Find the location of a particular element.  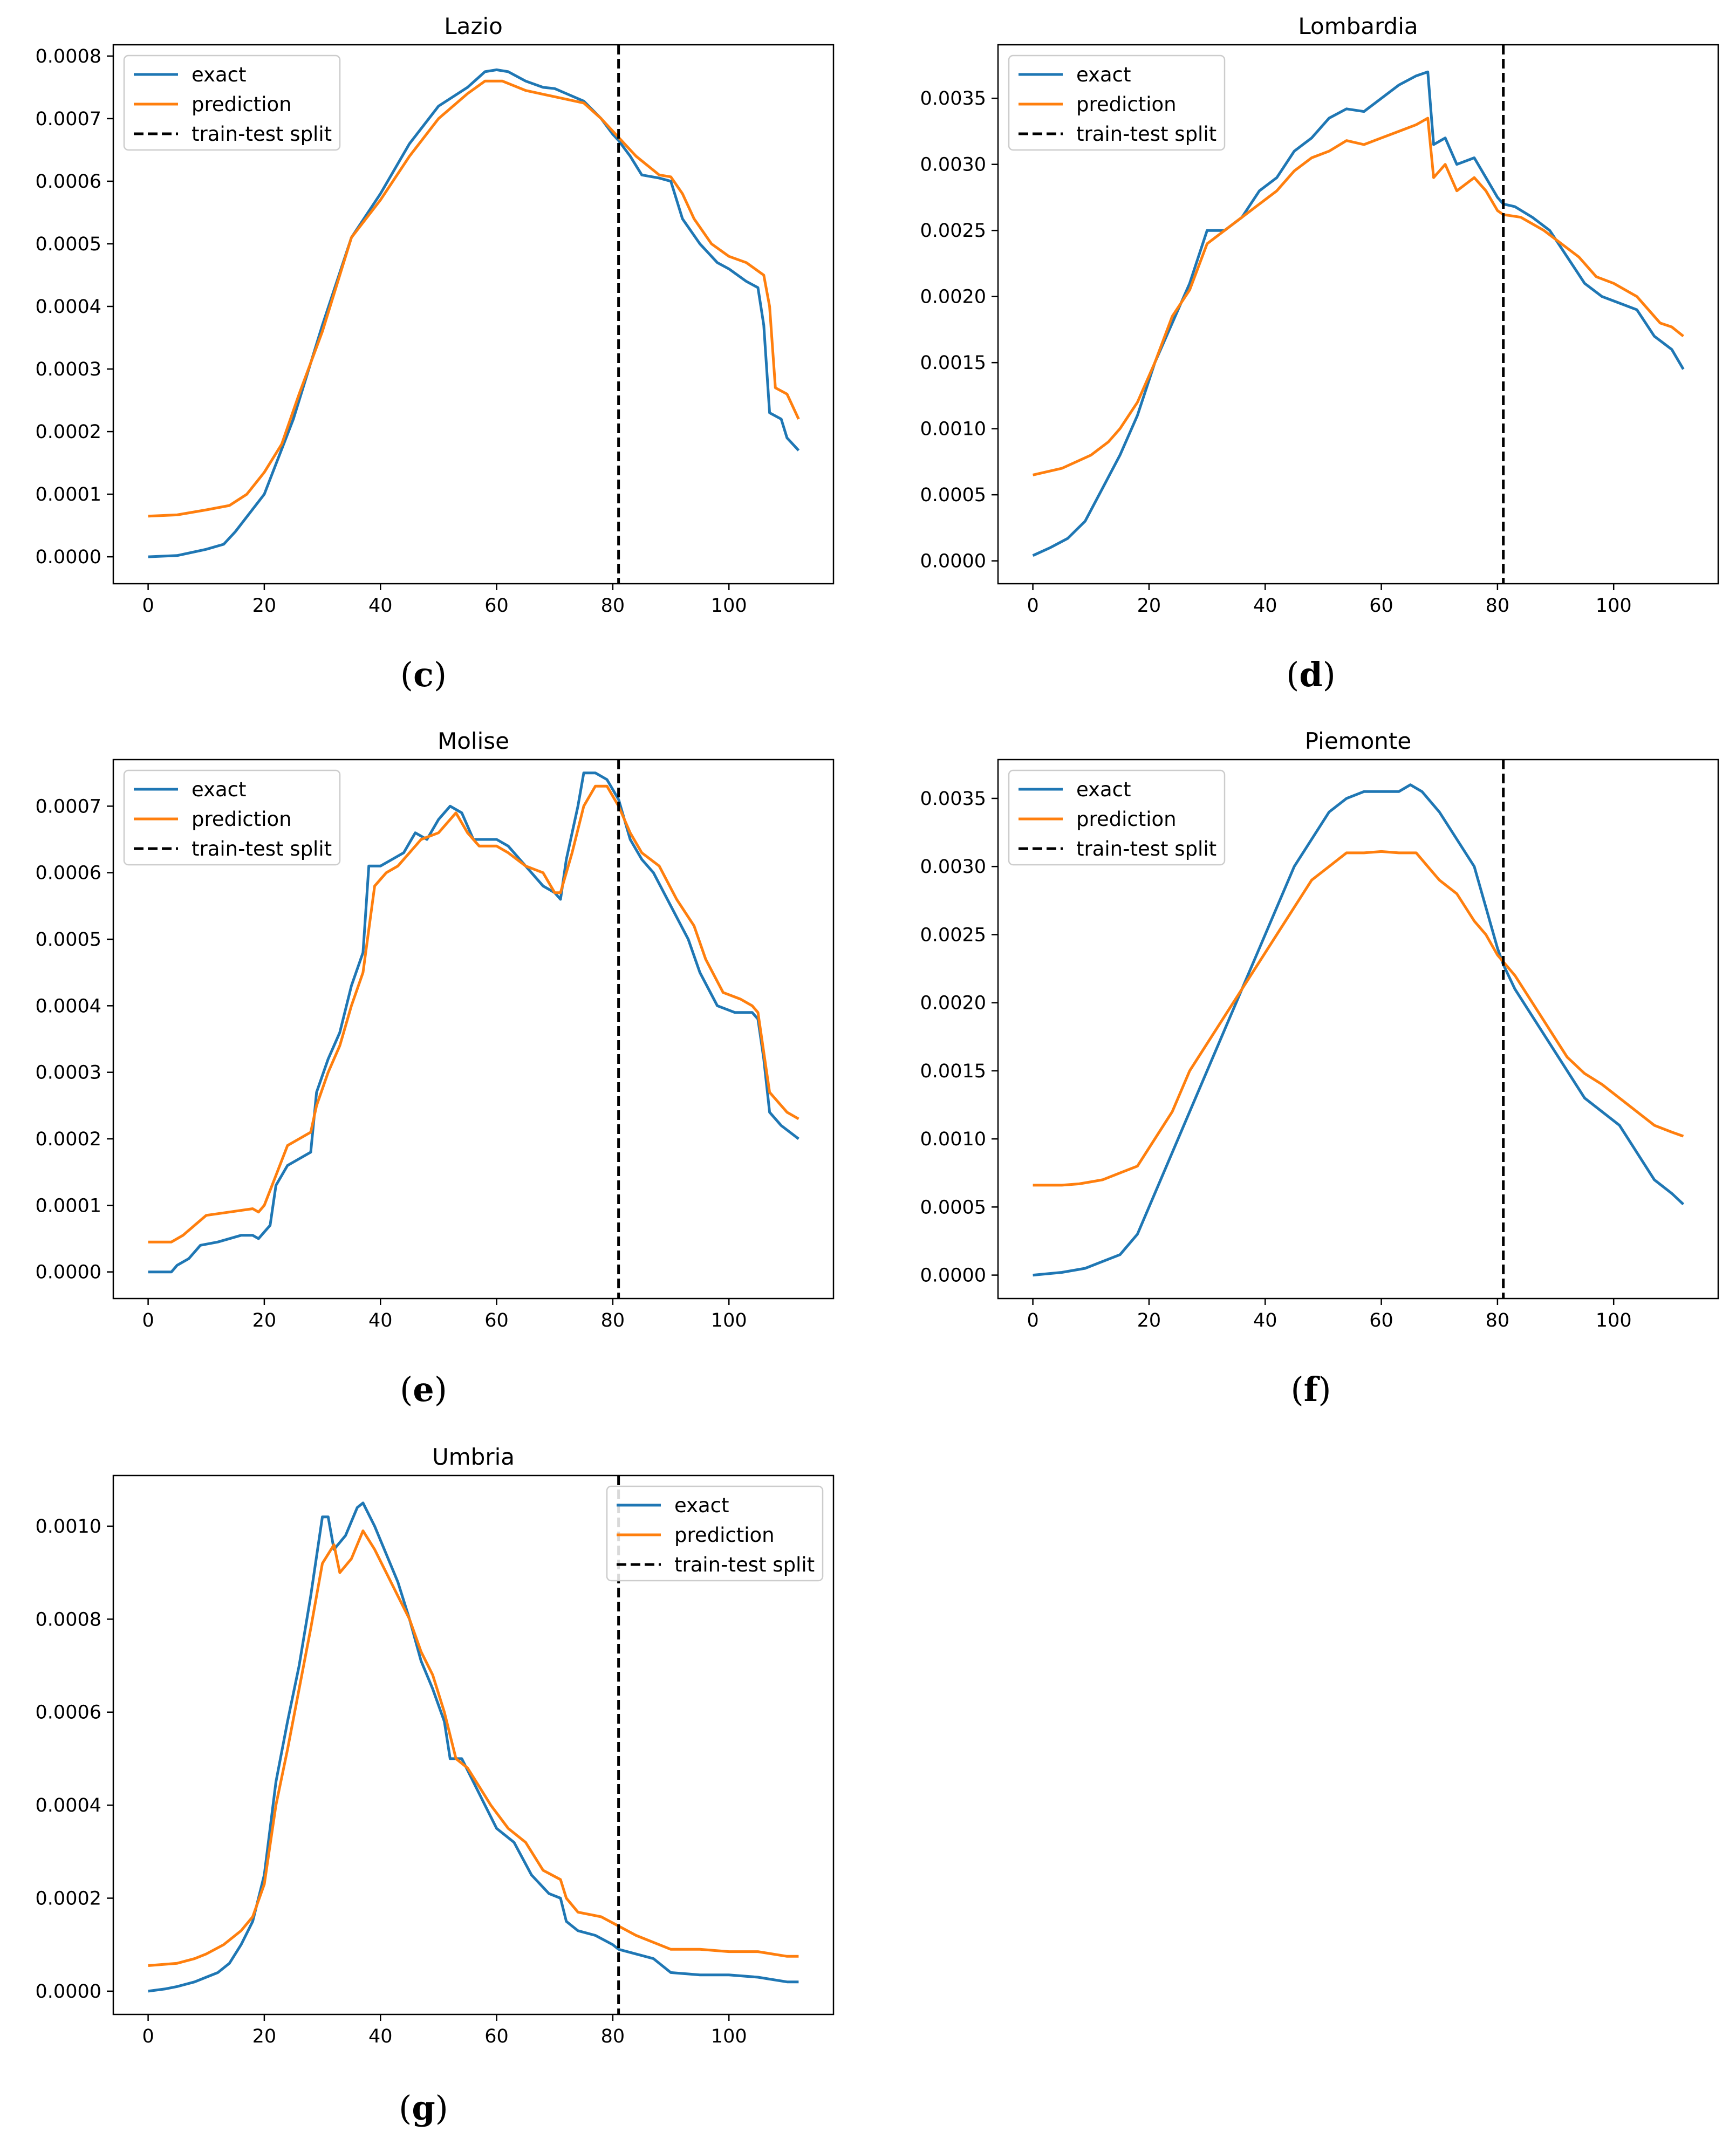

chart-title: Molise is located at coordinates (473, 741).